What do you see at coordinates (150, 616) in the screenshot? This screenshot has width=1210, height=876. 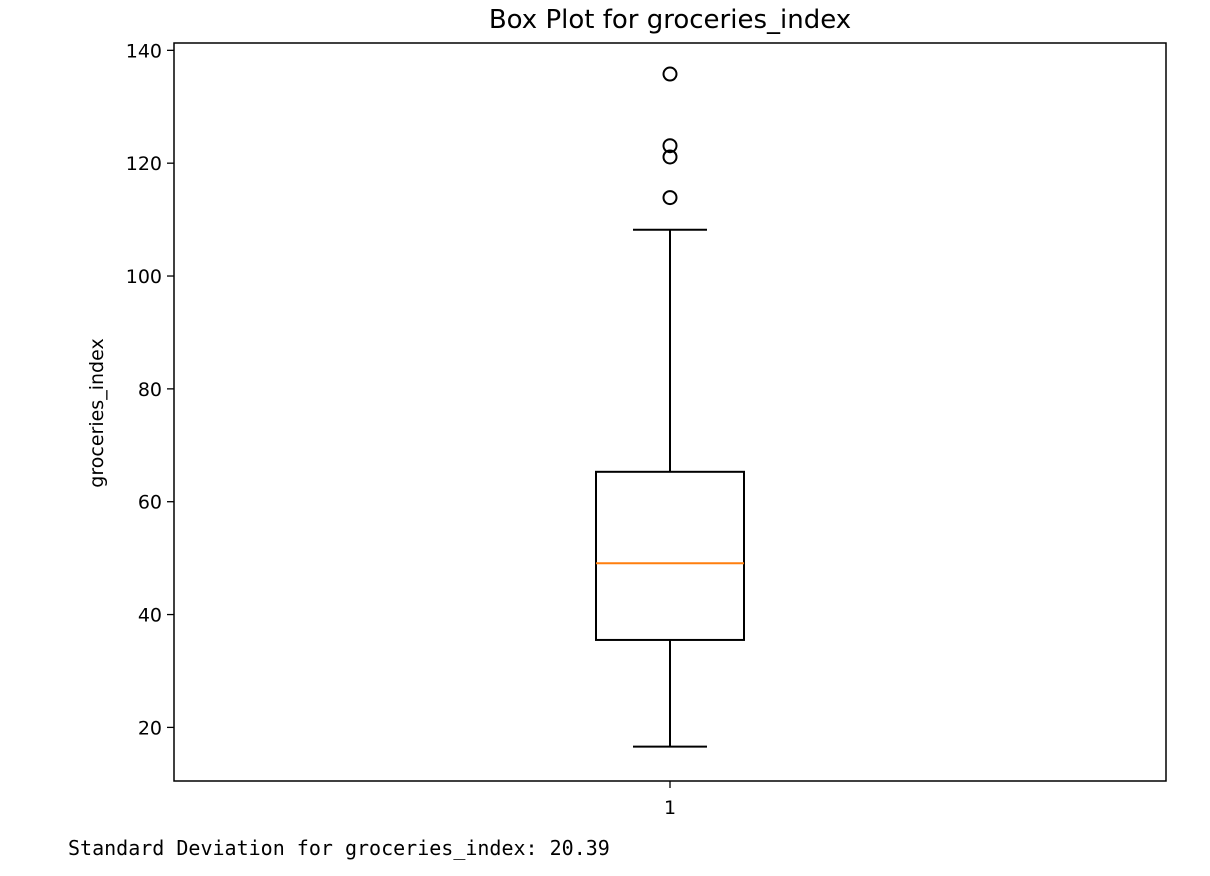 I see `y-tick-label: 40` at bounding box center [150, 616].